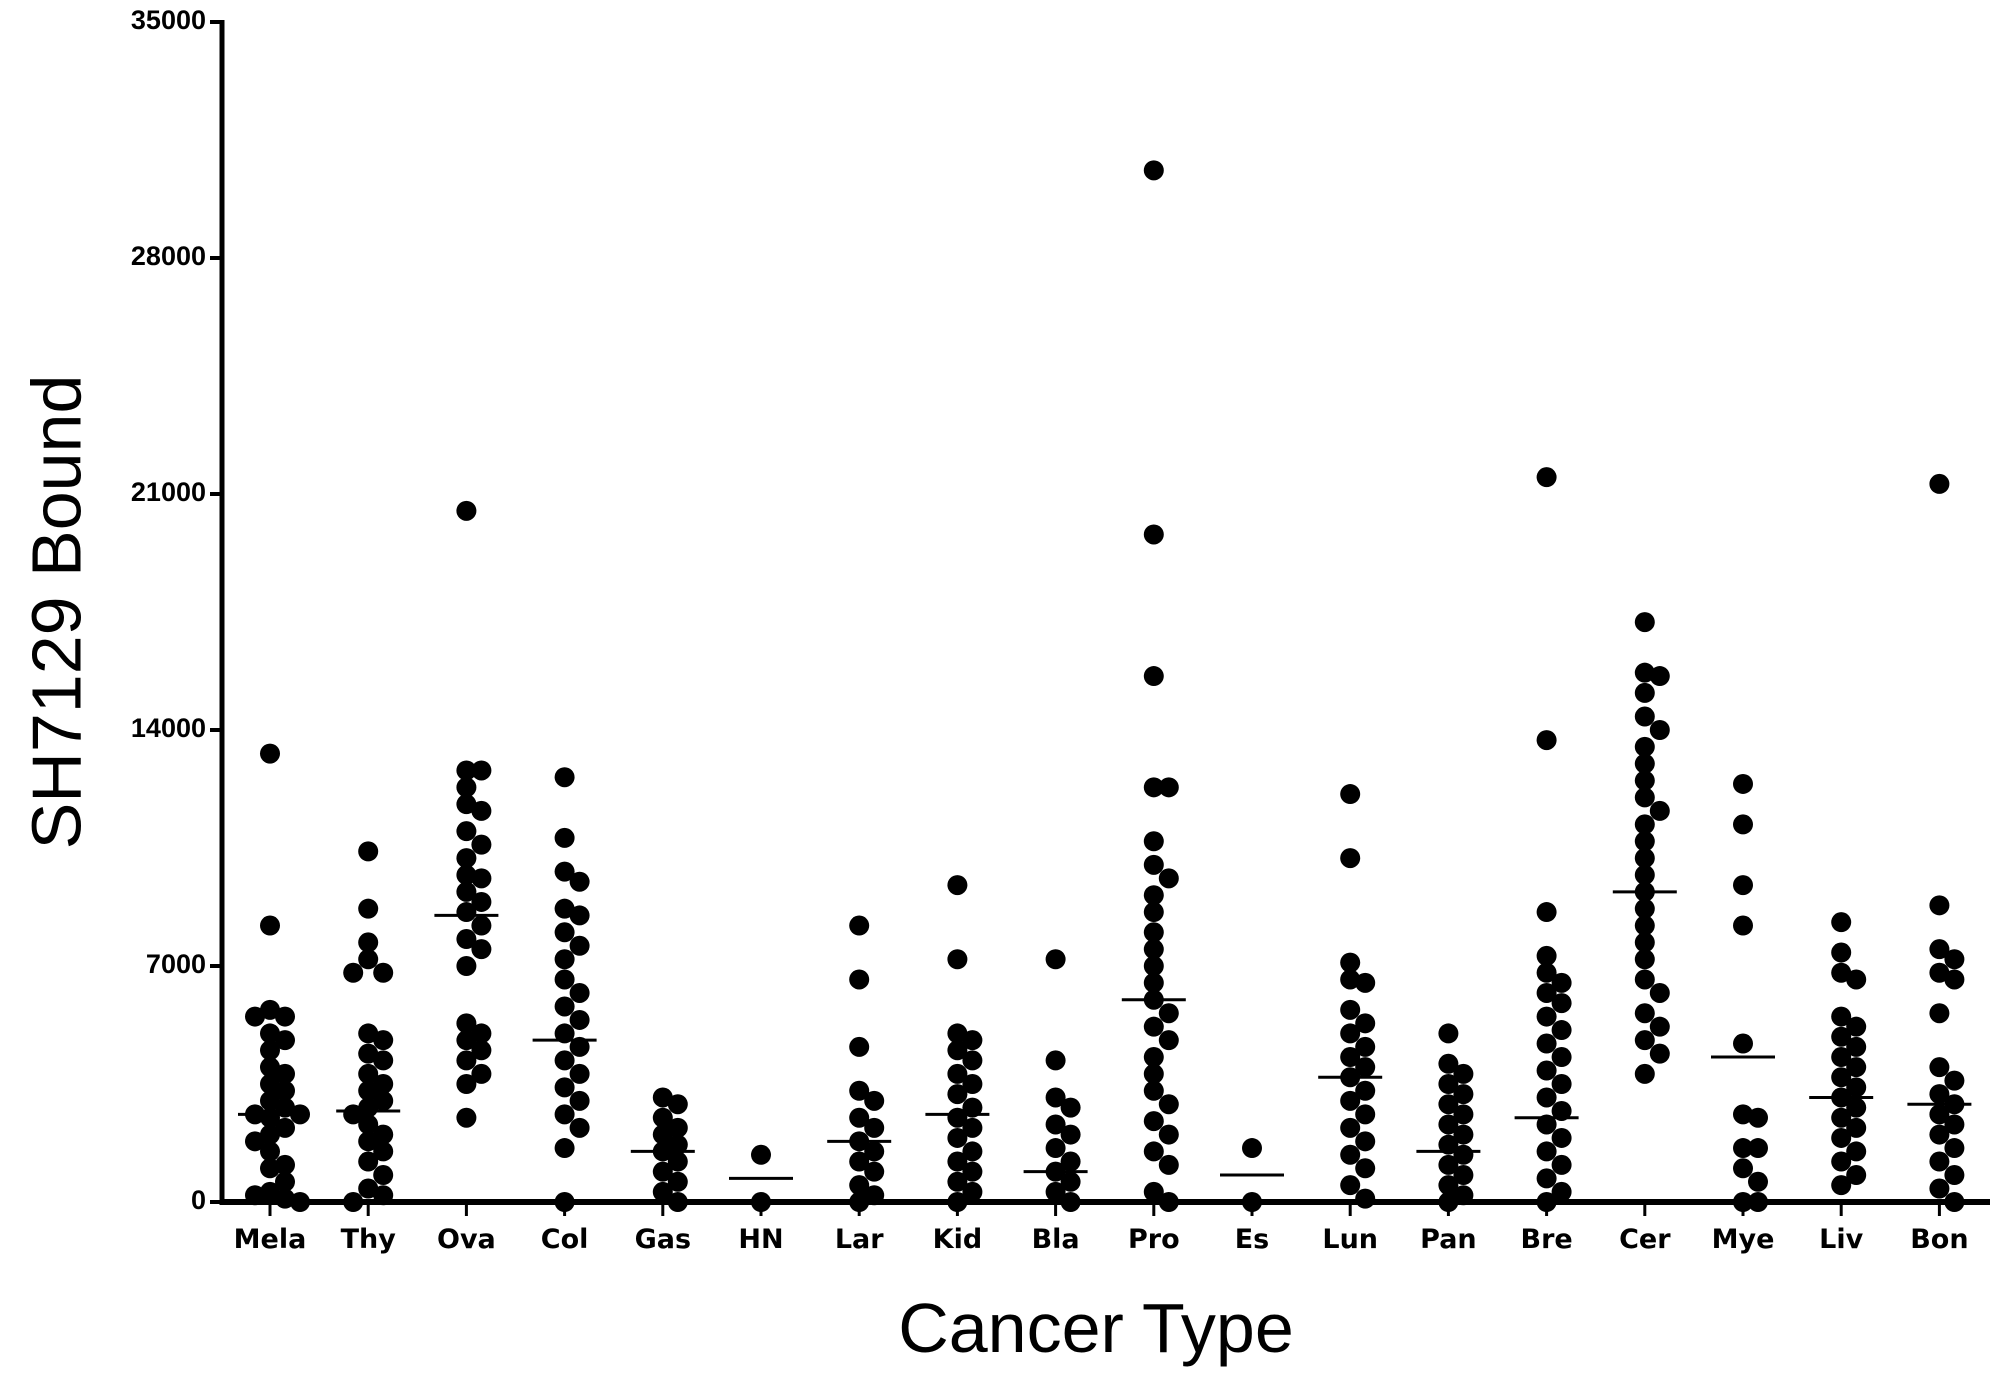 The height and width of the screenshot is (1376, 2000). What do you see at coordinates (1743, 1239) in the screenshot?
I see `x-tick-label: Mye` at bounding box center [1743, 1239].